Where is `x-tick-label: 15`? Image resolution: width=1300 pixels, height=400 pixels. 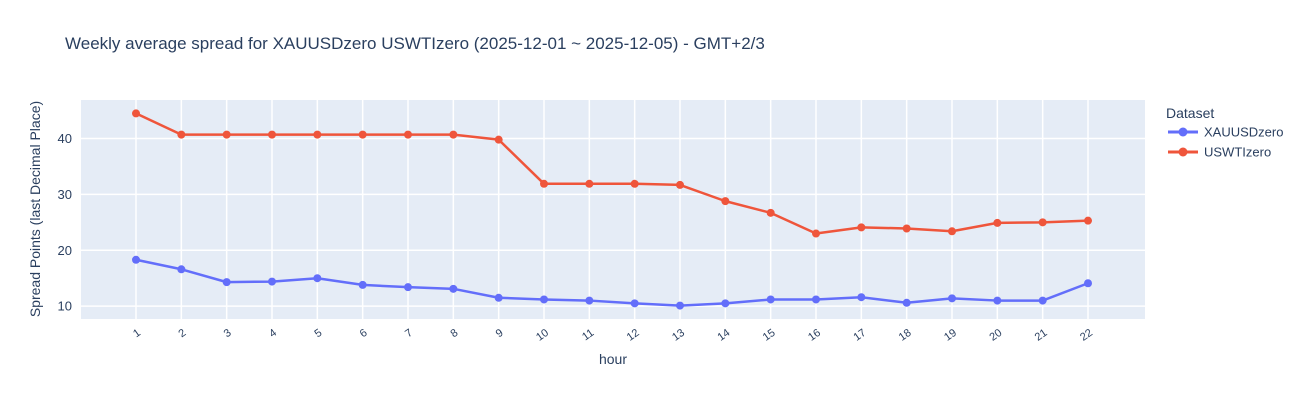
x-tick-label: 15 is located at coordinates (769, 335).